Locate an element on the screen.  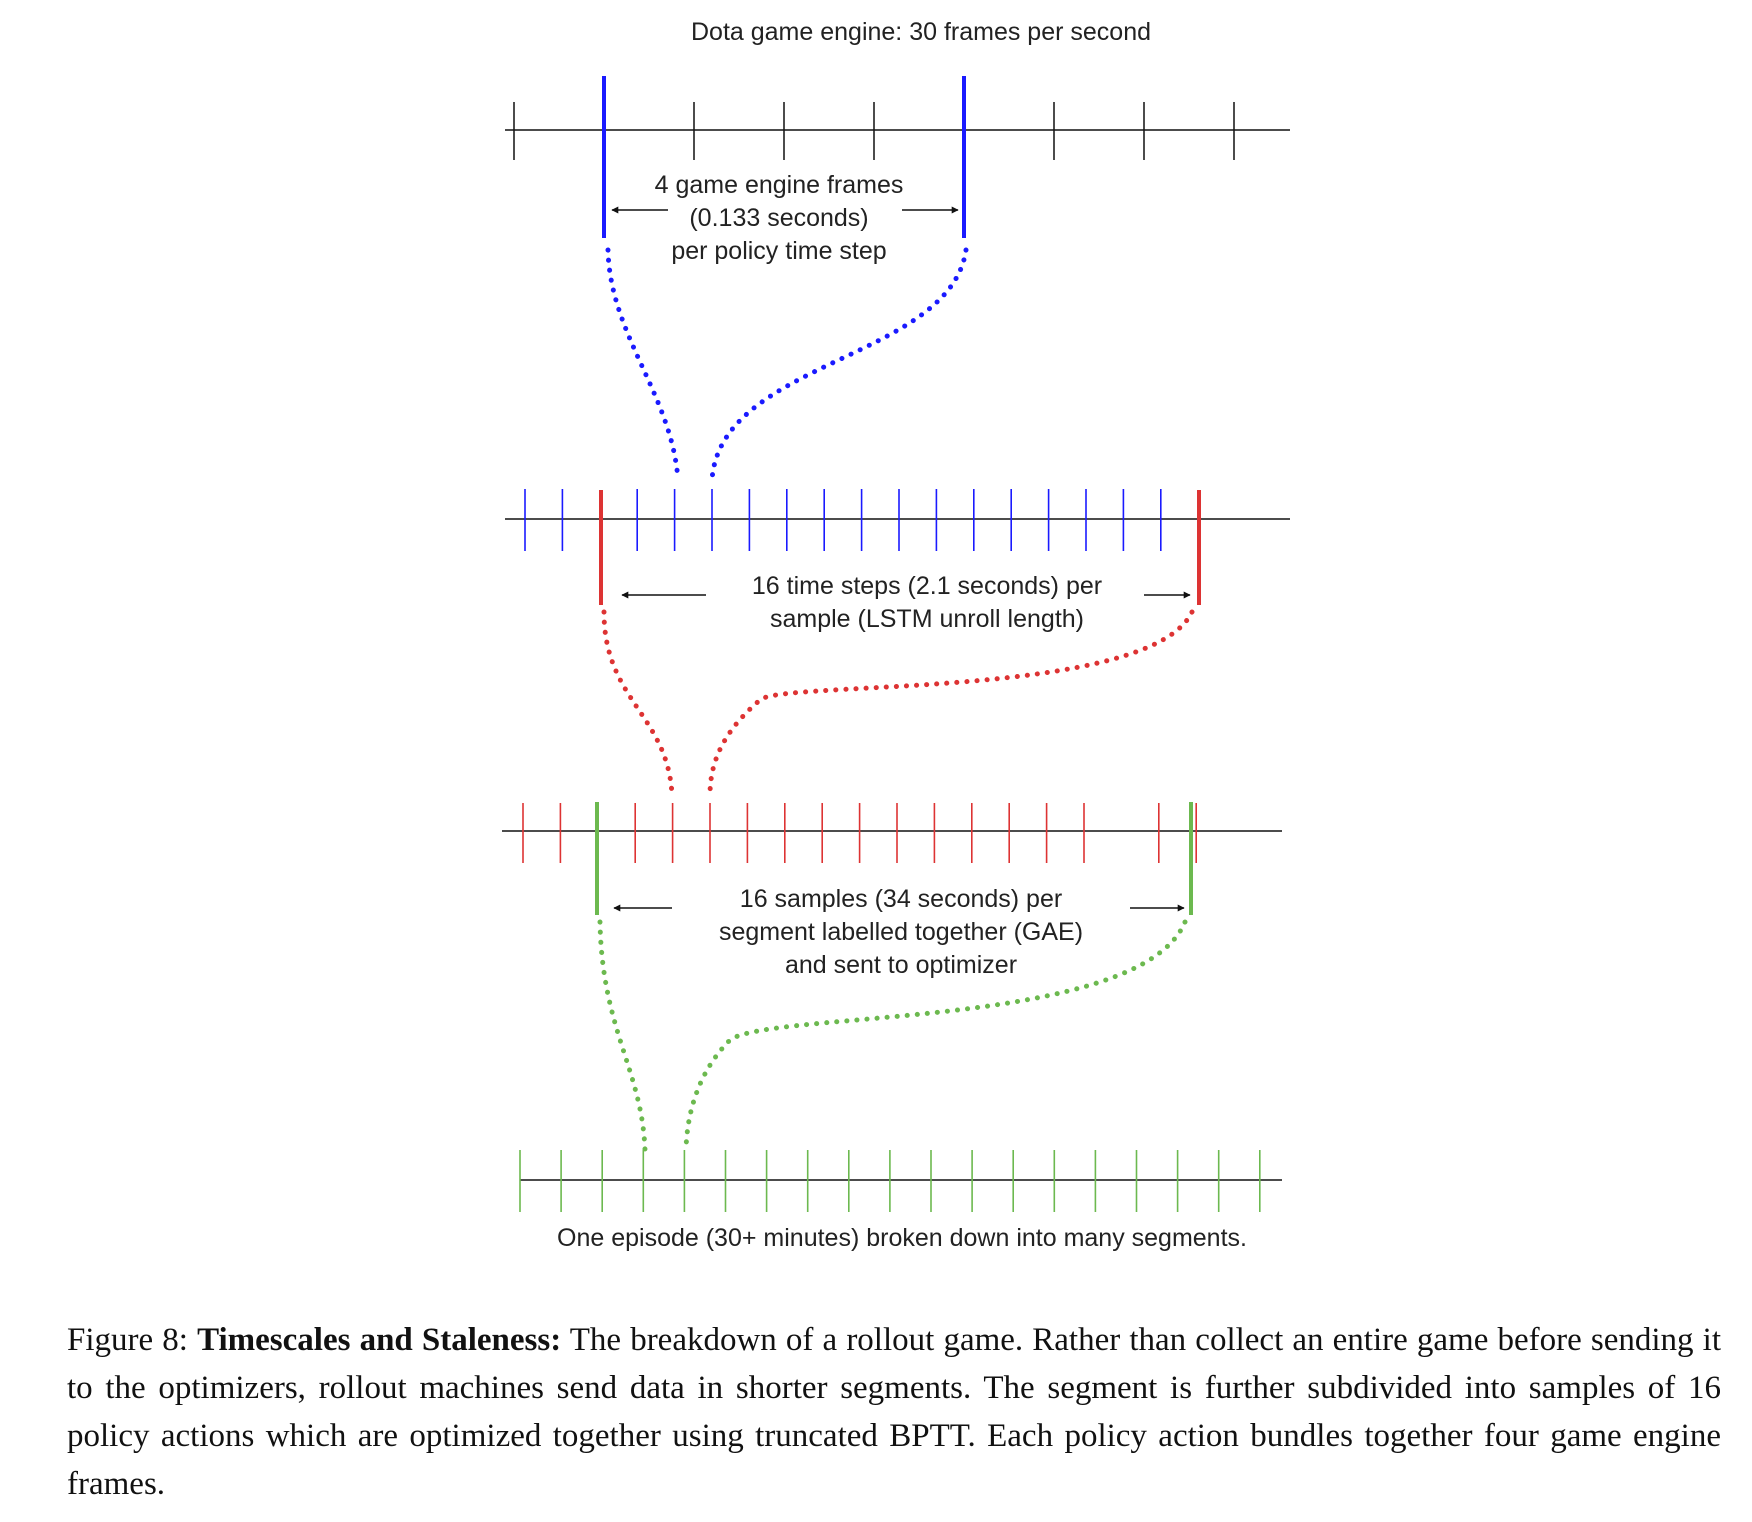
samples-annotation-line: and sent to optimizer is located at coordinates (901, 965).